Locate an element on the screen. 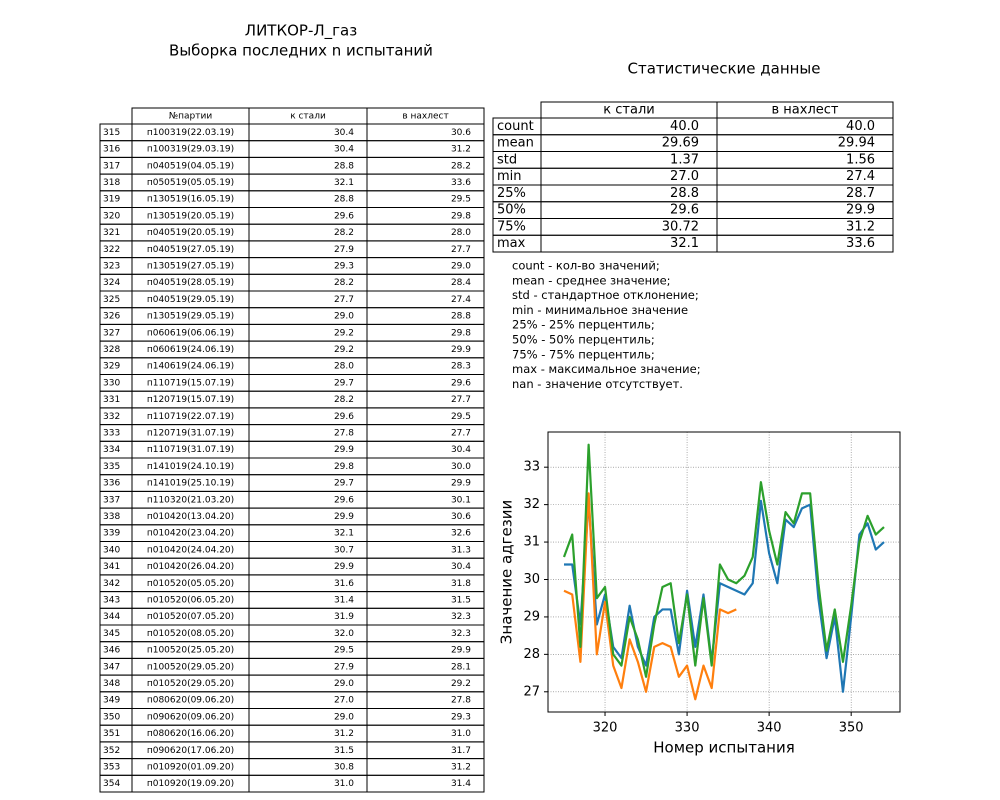 Image resolution: width=1000 pixels, height=800 pixels. stats-text: count is located at coordinates (515, 126).